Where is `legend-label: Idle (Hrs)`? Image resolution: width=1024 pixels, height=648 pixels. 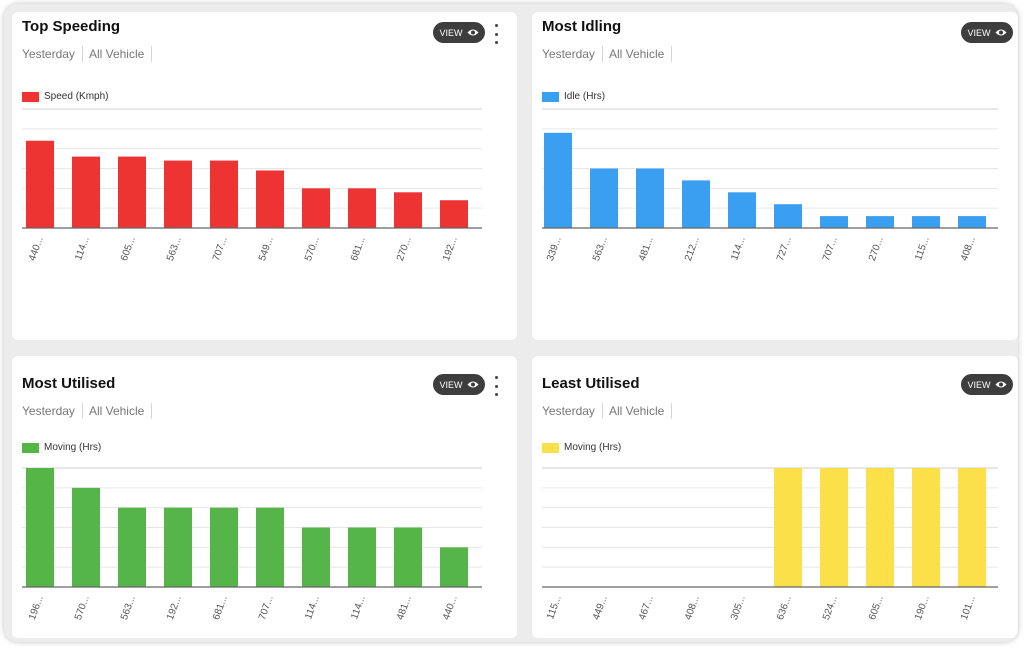
legend-label: Idle (Hrs) is located at coordinates (585, 96).